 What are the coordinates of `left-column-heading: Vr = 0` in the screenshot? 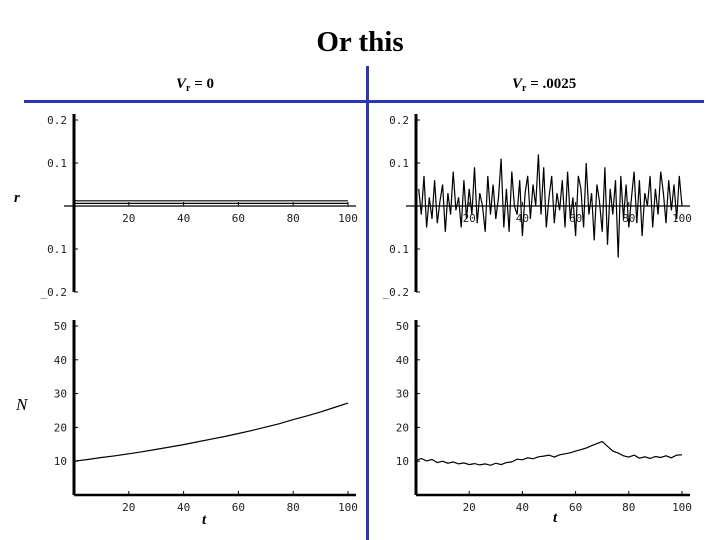 It's located at (195, 85).